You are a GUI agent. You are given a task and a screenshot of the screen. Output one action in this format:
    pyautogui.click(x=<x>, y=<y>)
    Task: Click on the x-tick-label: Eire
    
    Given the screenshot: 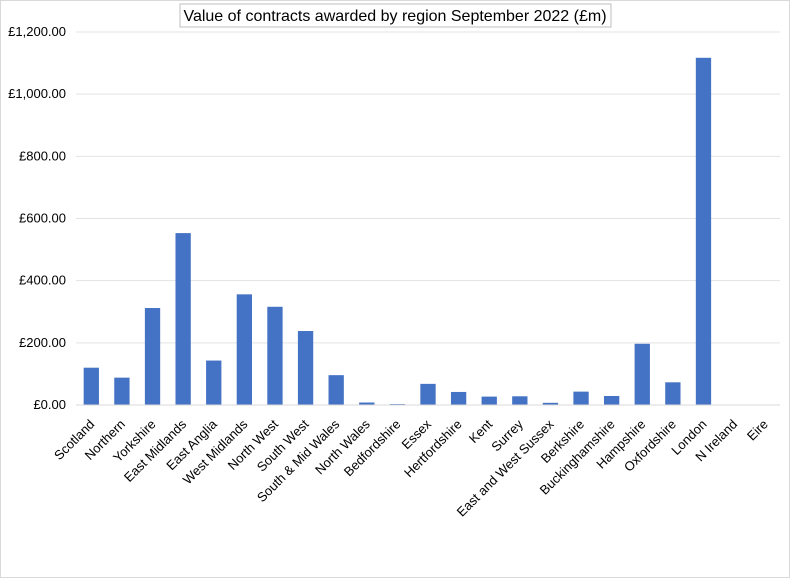 What is the action you would take?
    pyautogui.click(x=757, y=430)
    